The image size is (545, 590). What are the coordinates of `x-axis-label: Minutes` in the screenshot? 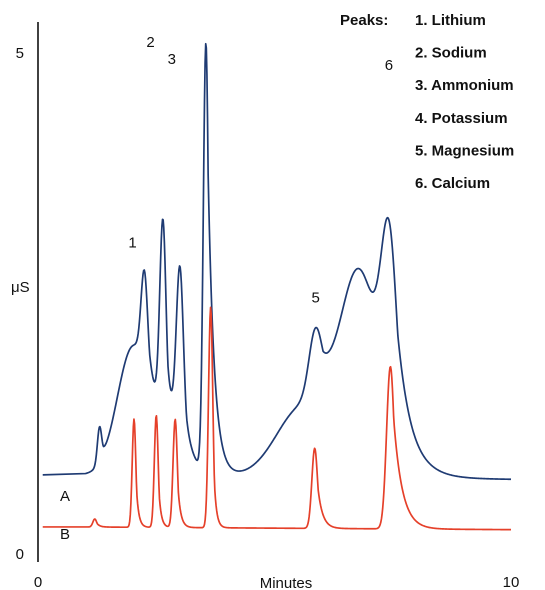 It's located at (286, 582).